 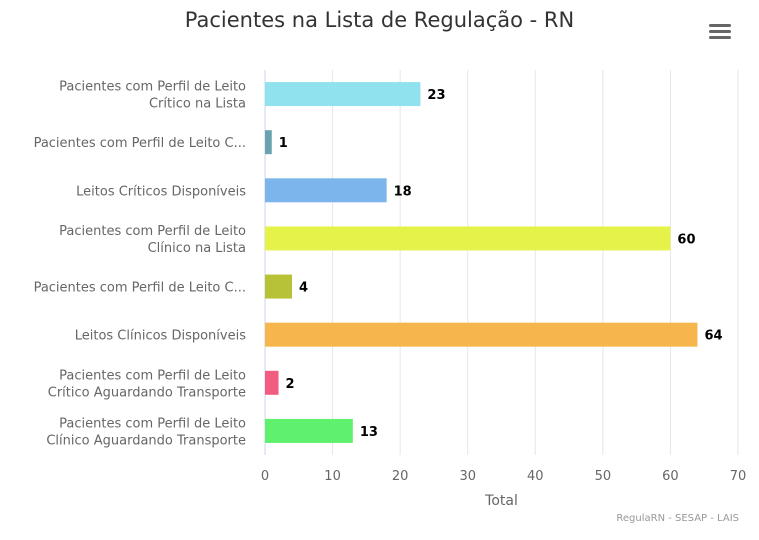 What do you see at coordinates (379, 20) in the screenshot?
I see `chart-title: Pacientes na Lista de Regulação - RN` at bounding box center [379, 20].